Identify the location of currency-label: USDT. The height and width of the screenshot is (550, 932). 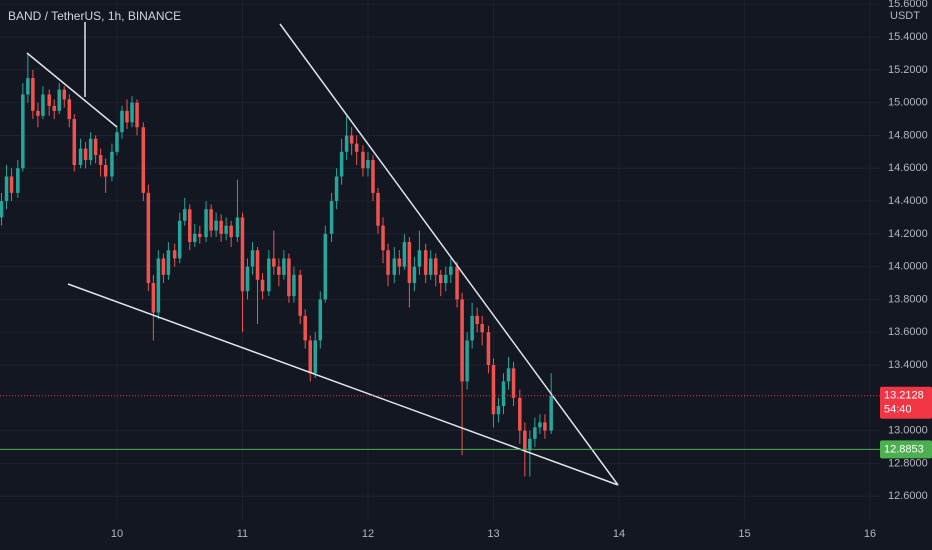
(905, 16).